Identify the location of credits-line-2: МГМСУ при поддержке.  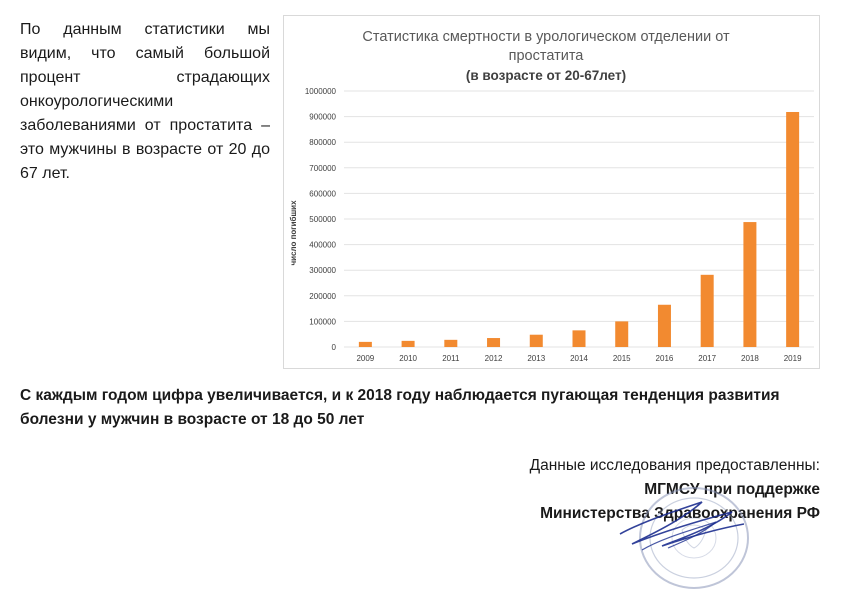
(732, 489).